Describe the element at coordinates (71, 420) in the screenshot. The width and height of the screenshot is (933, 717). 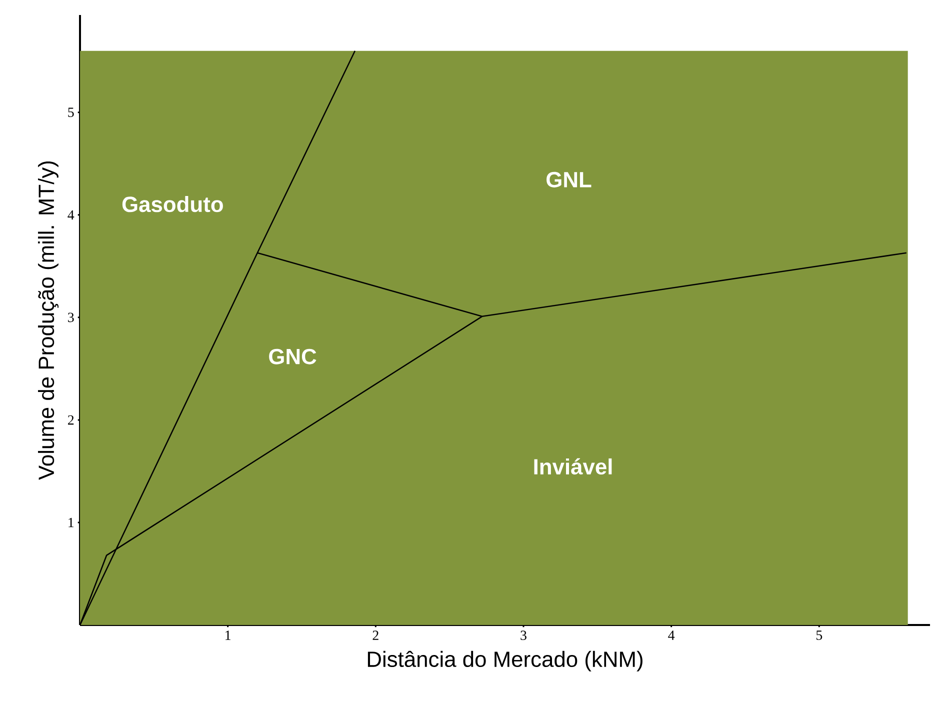
I see `y-tick-label: 2` at that location.